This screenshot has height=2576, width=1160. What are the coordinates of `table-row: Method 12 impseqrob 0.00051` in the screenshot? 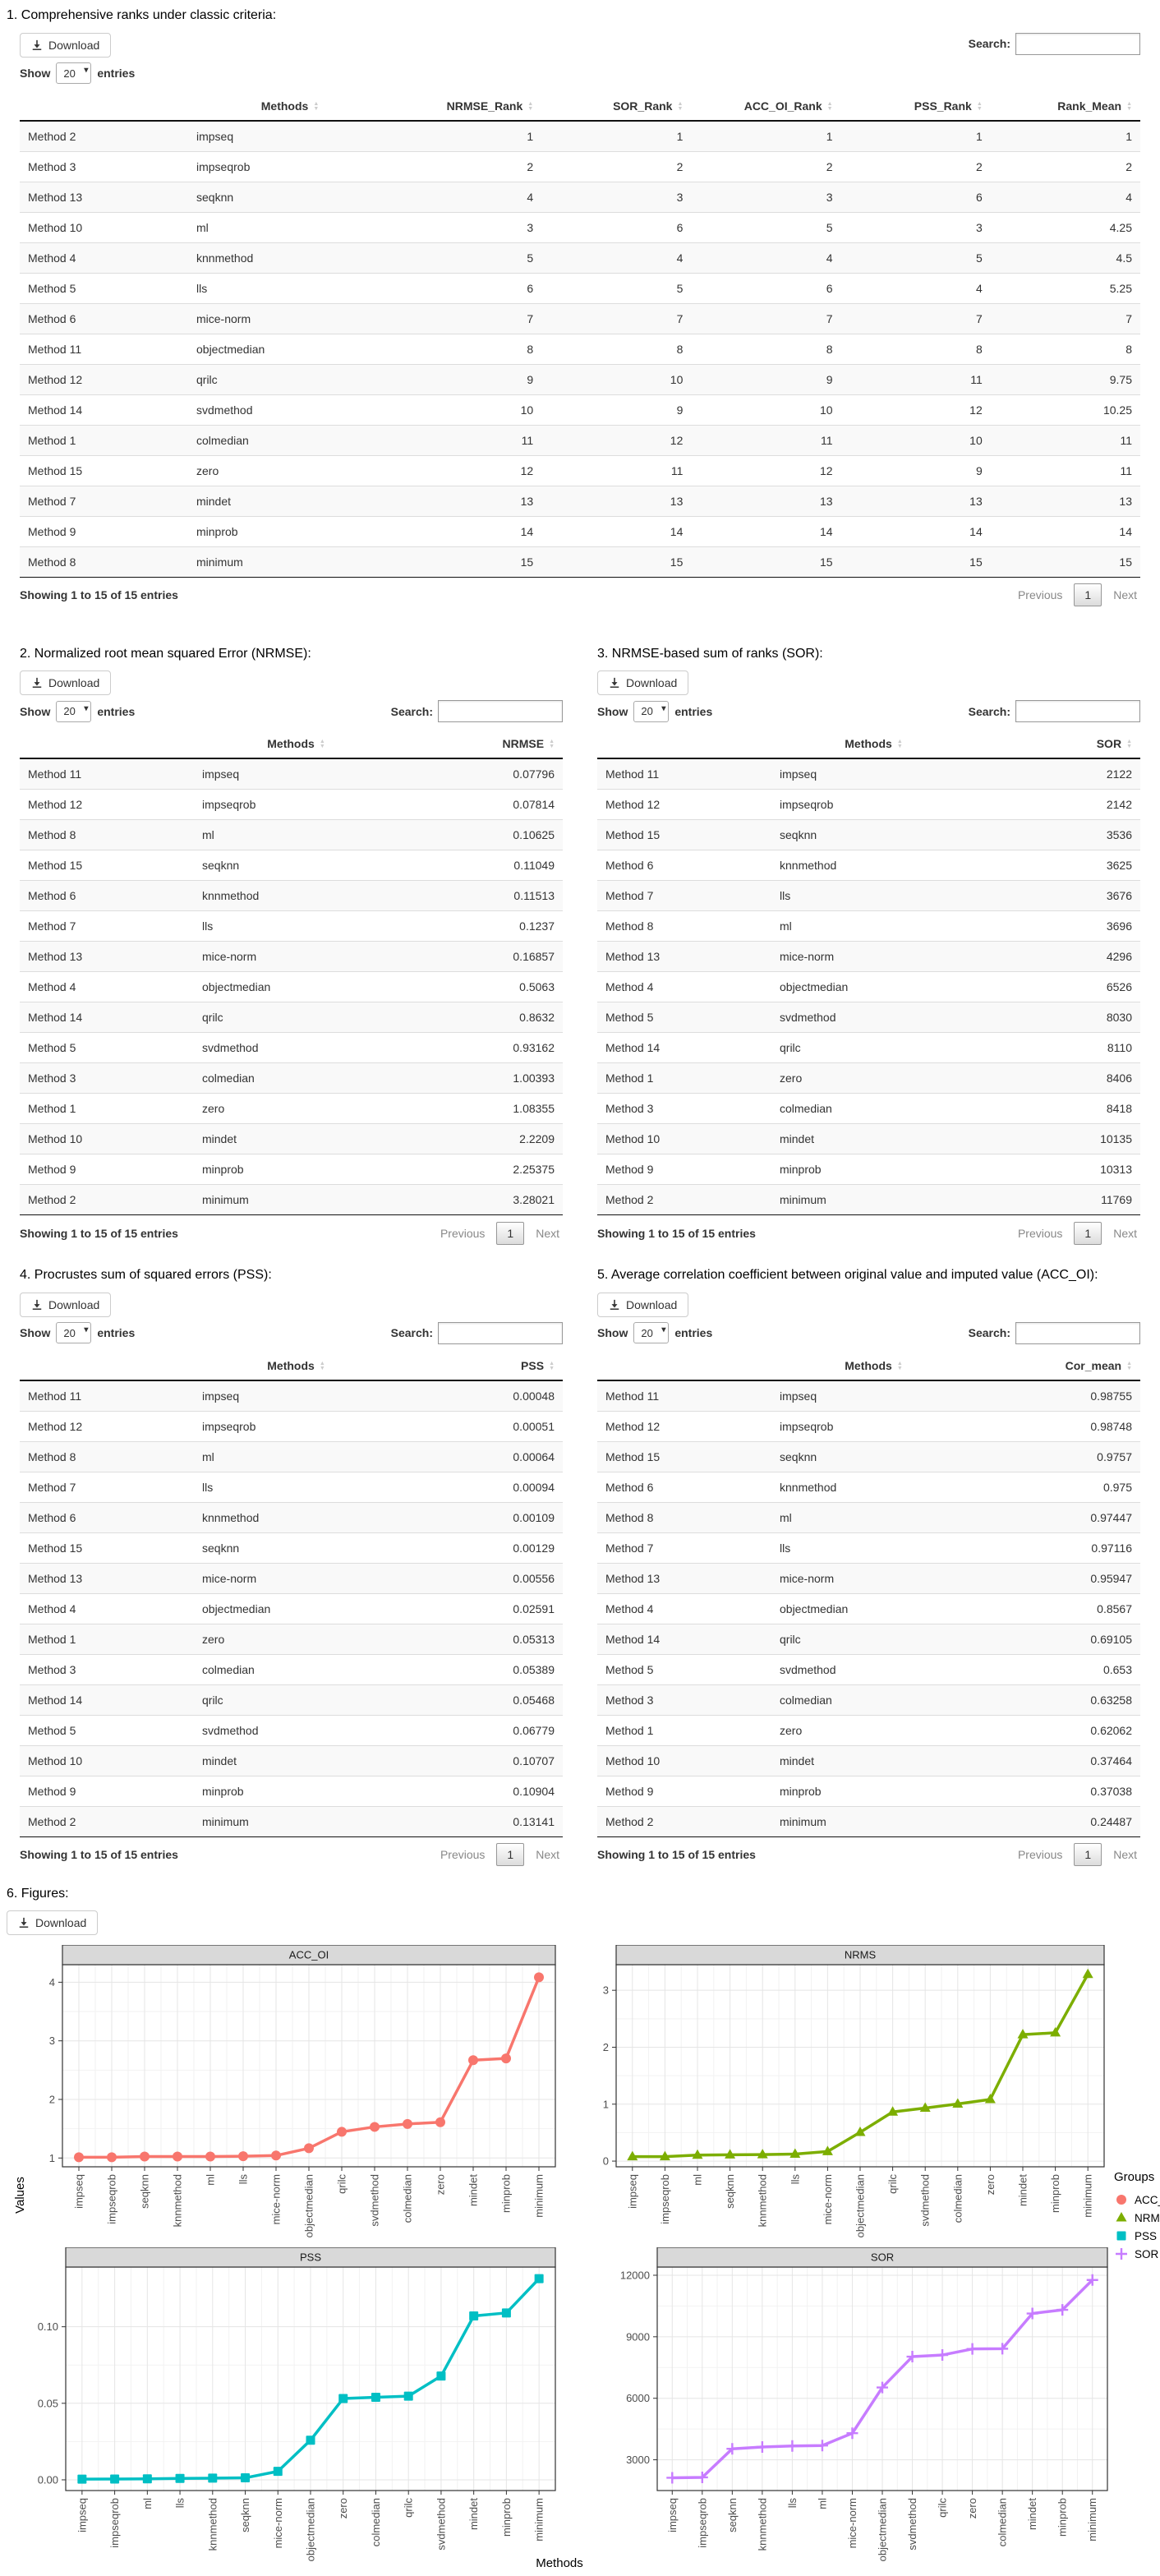 It's located at (291, 1426).